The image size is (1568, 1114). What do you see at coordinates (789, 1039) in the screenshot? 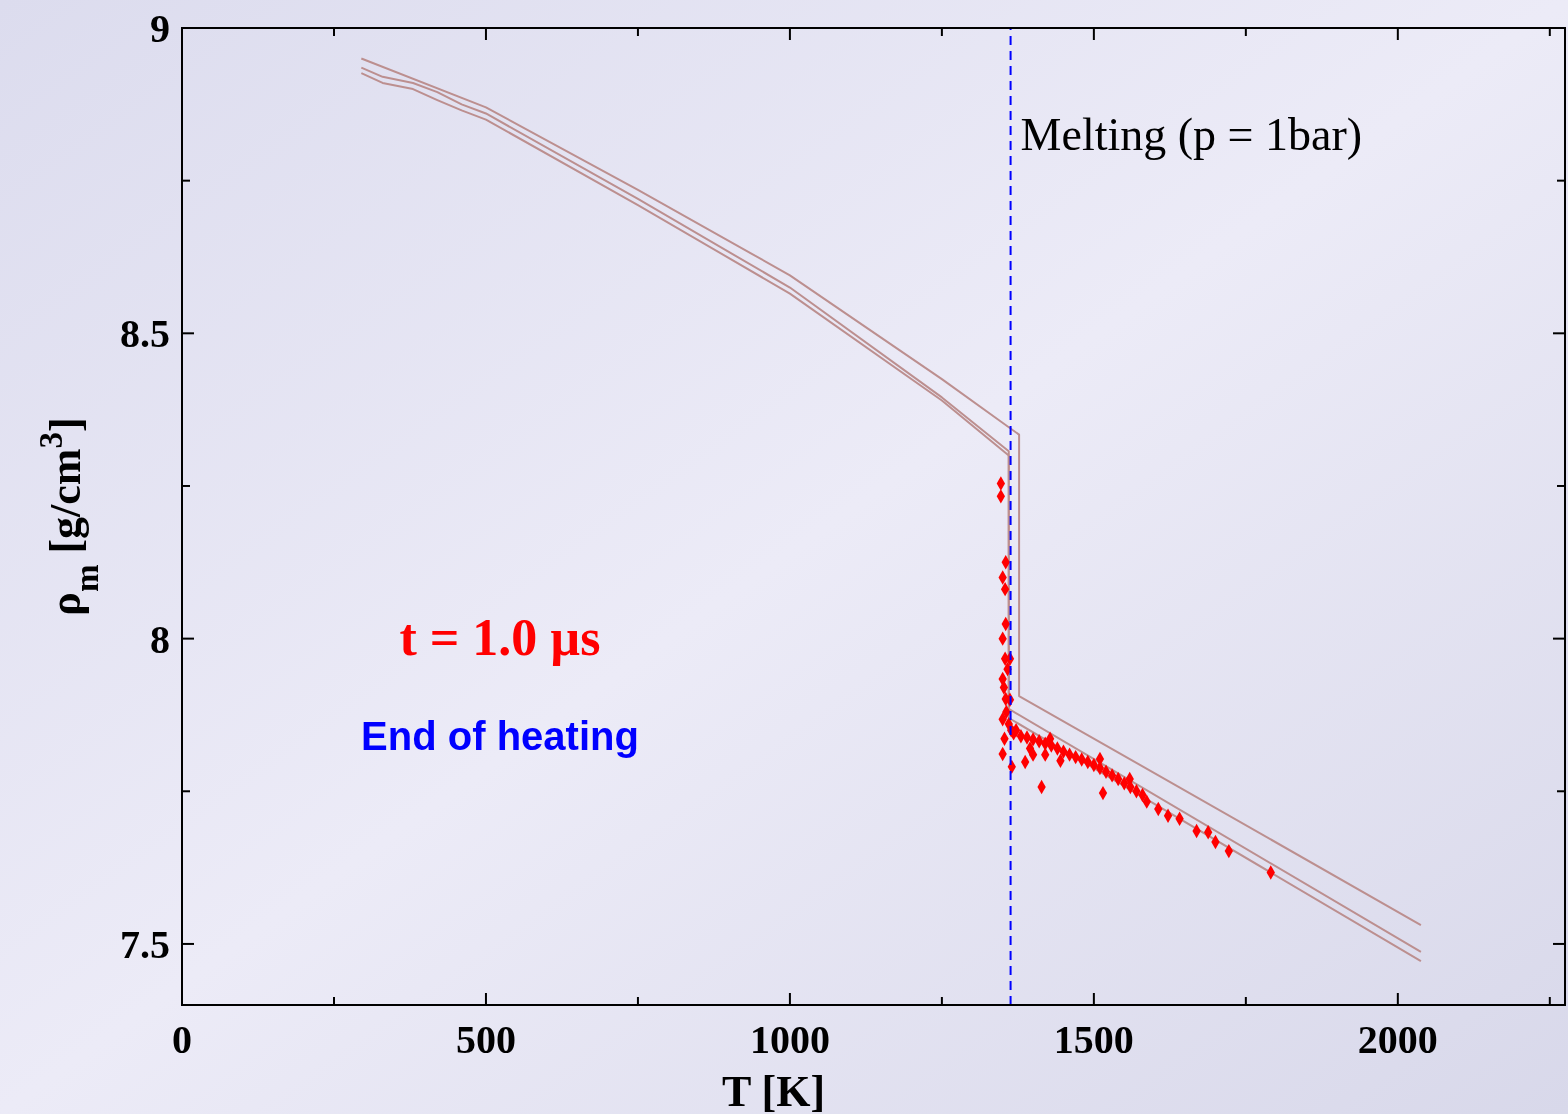
I see `x-tick-label: 1000` at bounding box center [789, 1039].